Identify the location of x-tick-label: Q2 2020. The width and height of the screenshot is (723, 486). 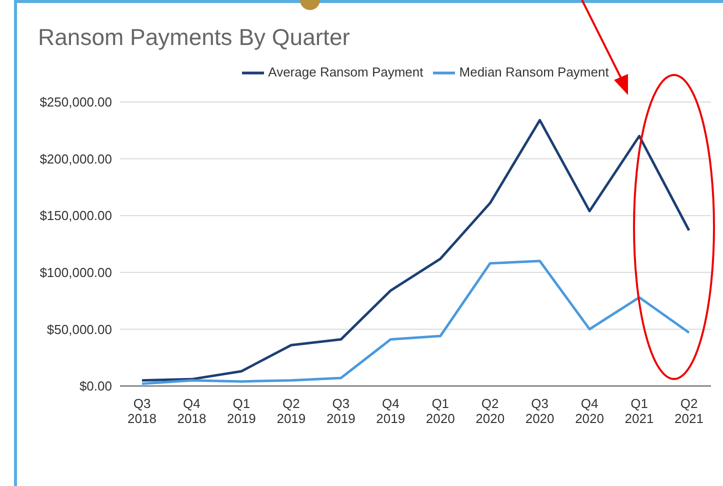
(490, 411).